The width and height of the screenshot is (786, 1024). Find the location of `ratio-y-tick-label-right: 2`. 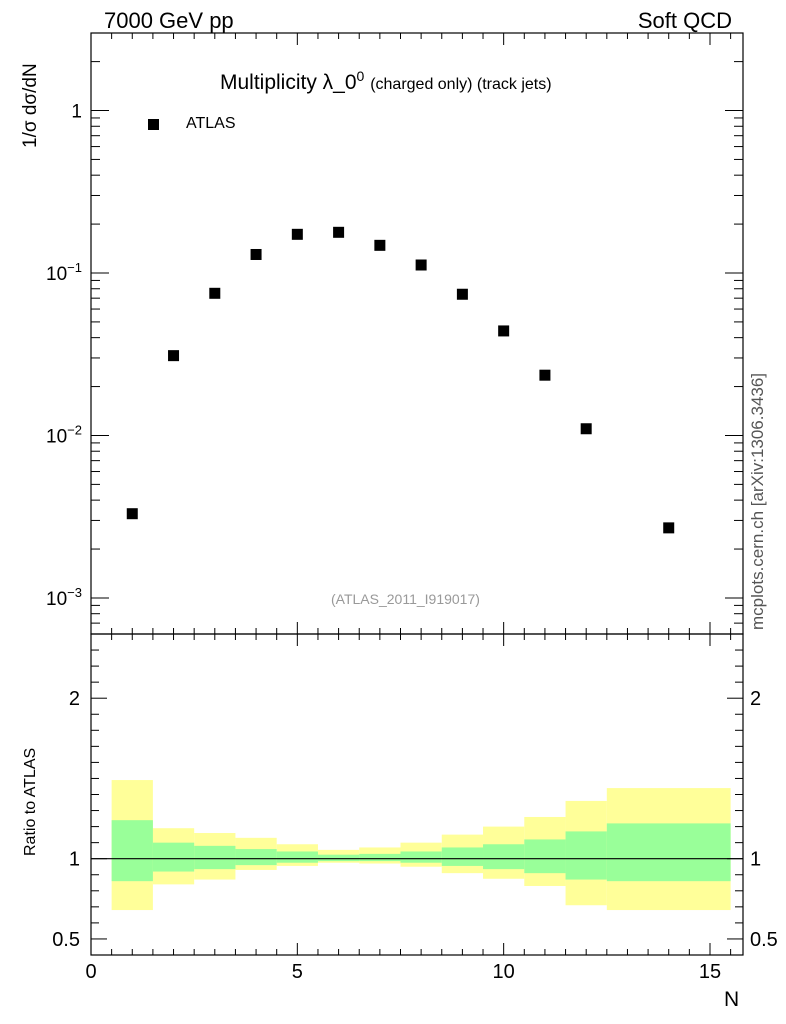

ratio-y-tick-label-right: 2 is located at coordinates (755, 699).